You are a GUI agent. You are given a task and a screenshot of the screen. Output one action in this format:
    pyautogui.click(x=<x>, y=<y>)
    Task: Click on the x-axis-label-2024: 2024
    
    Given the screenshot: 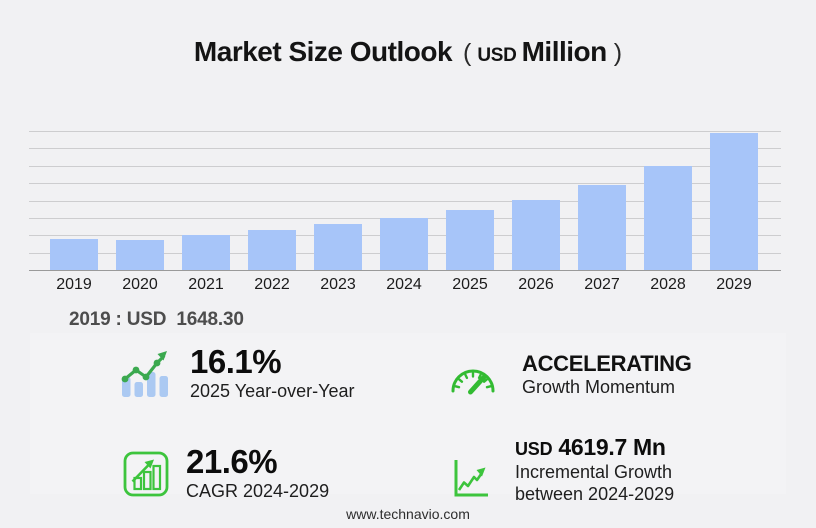 What is the action you would take?
    pyautogui.click(x=404, y=284)
    